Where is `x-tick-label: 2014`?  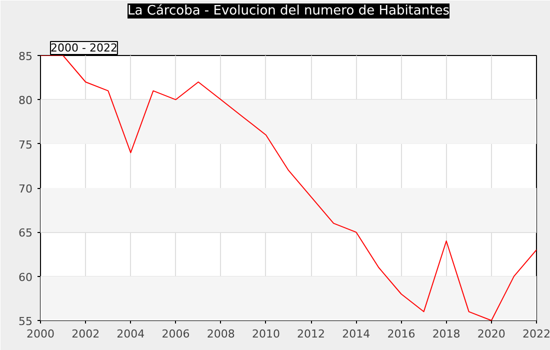
x-tick-label: 2014 is located at coordinates (356, 334).